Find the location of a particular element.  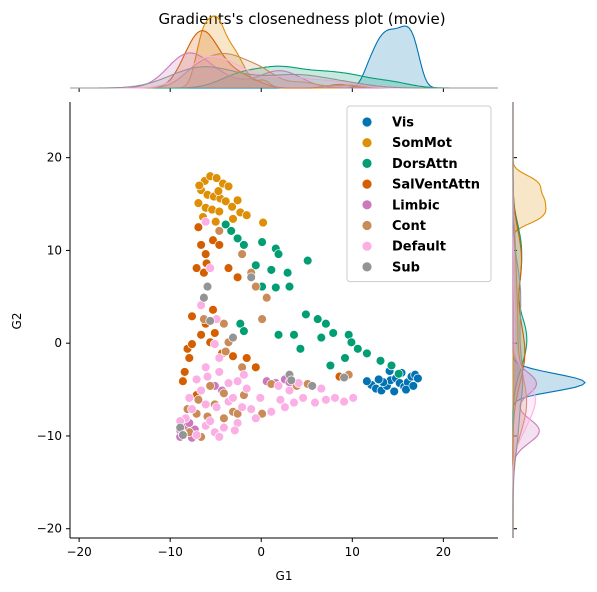

top-kde-fill-default is located at coordinates (279, 72).